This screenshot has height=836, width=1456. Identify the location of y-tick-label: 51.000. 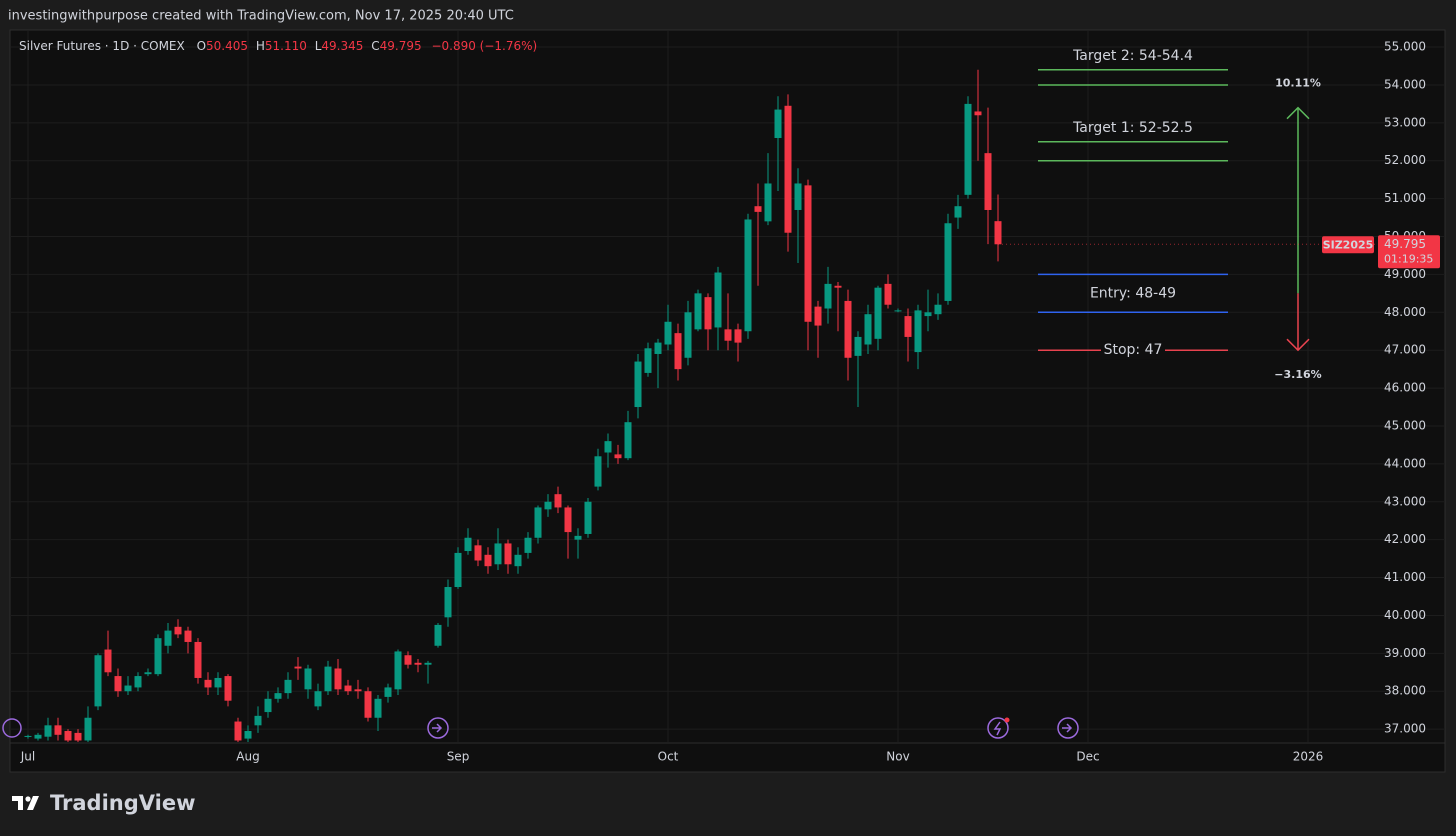
(1405, 198).